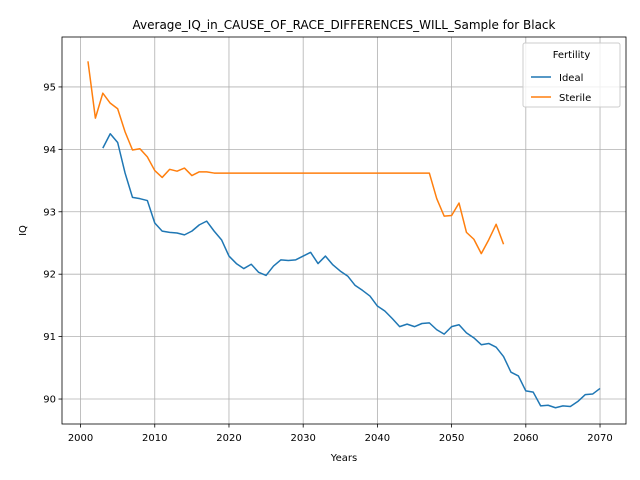 The height and width of the screenshot is (480, 640). I want to click on y-axis-ticks: 90 91 92 93 94 95, so click(52, 244).